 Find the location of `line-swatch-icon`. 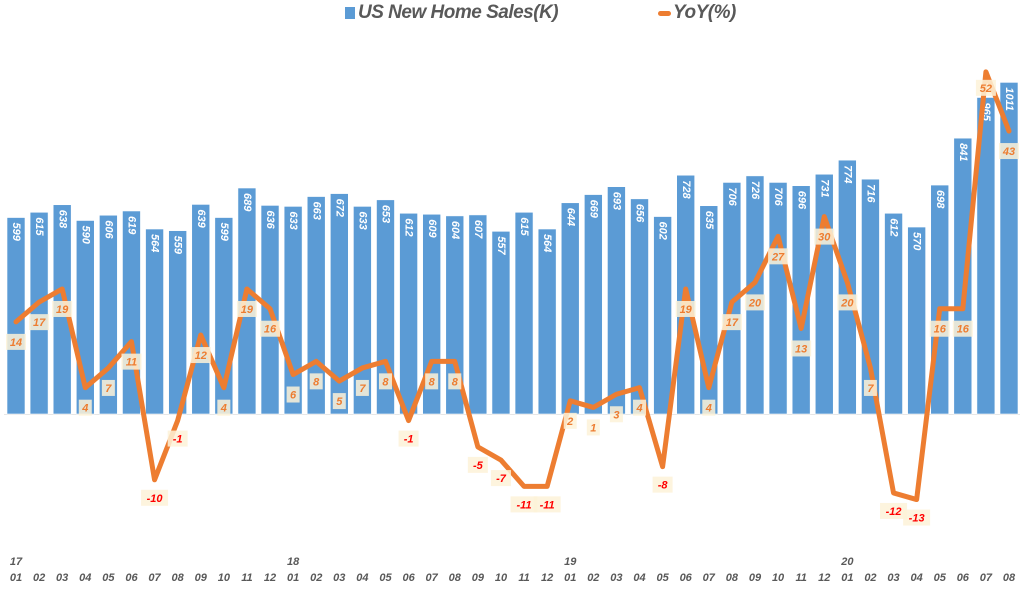

line-swatch-icon is located at coordinates (664, 13).